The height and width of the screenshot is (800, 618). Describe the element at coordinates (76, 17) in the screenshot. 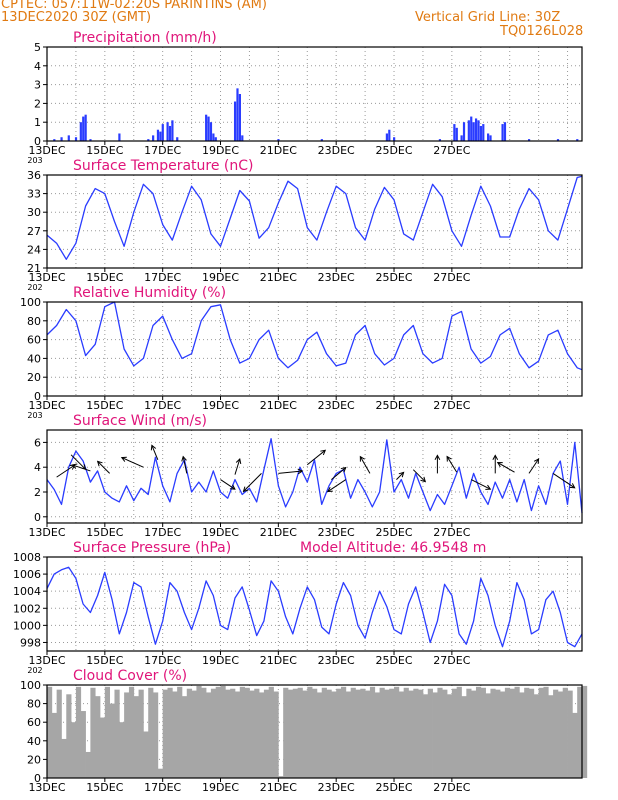

I see `header-date: 13DEC2020 30Z (GMT)` at that location.